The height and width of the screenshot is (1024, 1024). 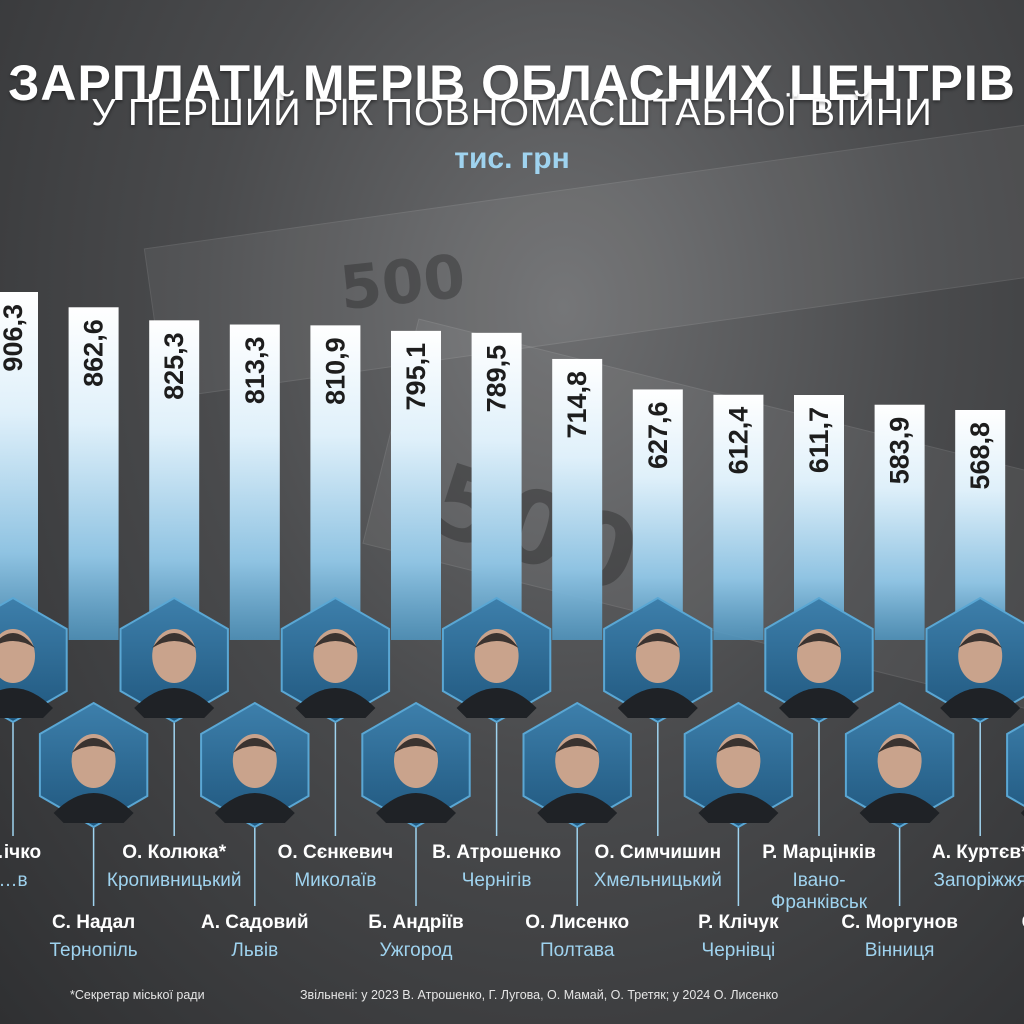 What do you see at coordinates (512, 113) in the screenshot?
I see `chart-subtitle: У ПЕРШИЙ РІК ПОВНОМАСШТАБНОЇ ВІЙНИ` at bounding box center [512, 113].